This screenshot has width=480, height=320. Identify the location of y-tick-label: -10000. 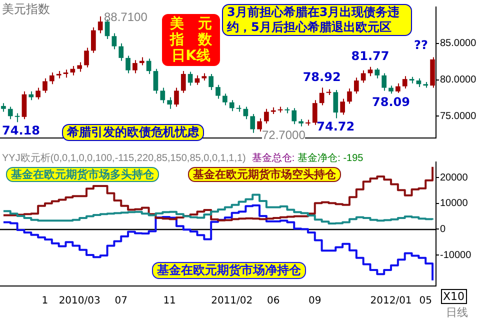
(456, 255).